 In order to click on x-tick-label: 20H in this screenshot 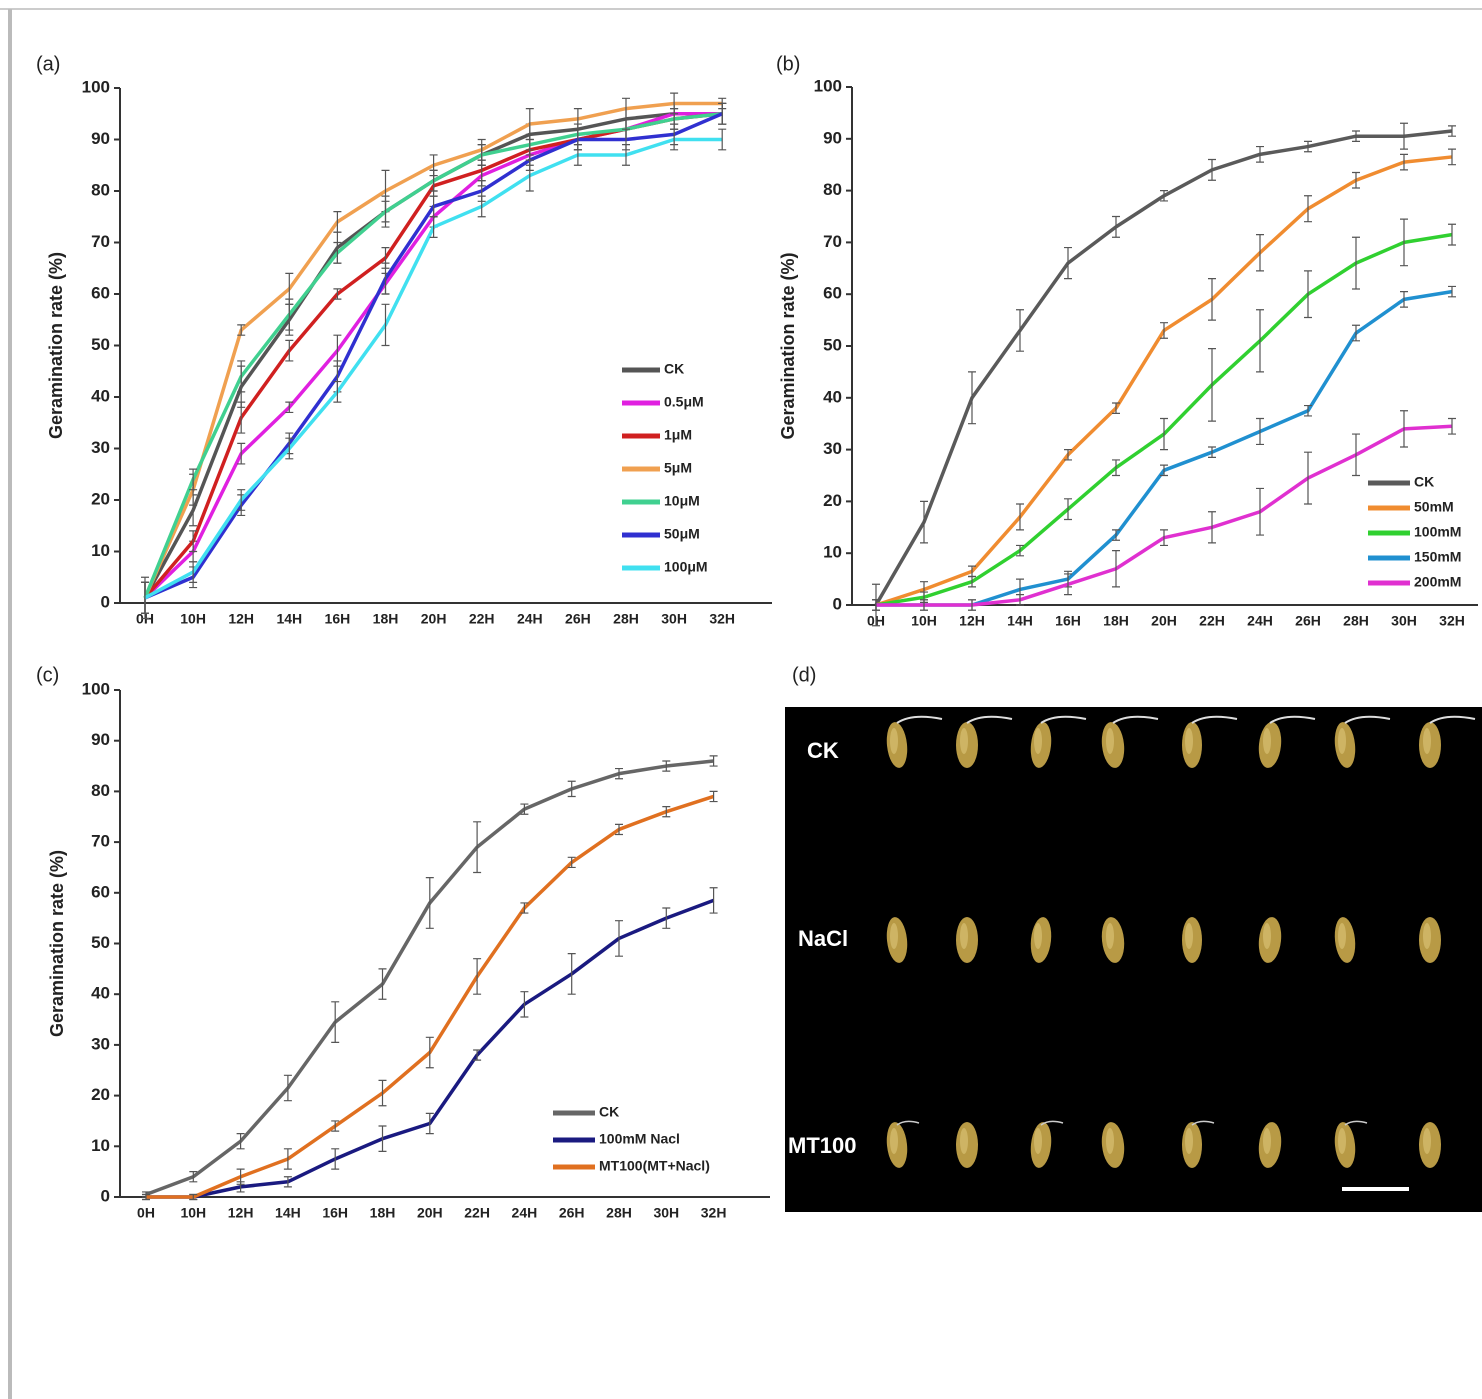, I will do `click(430, 1213)`.